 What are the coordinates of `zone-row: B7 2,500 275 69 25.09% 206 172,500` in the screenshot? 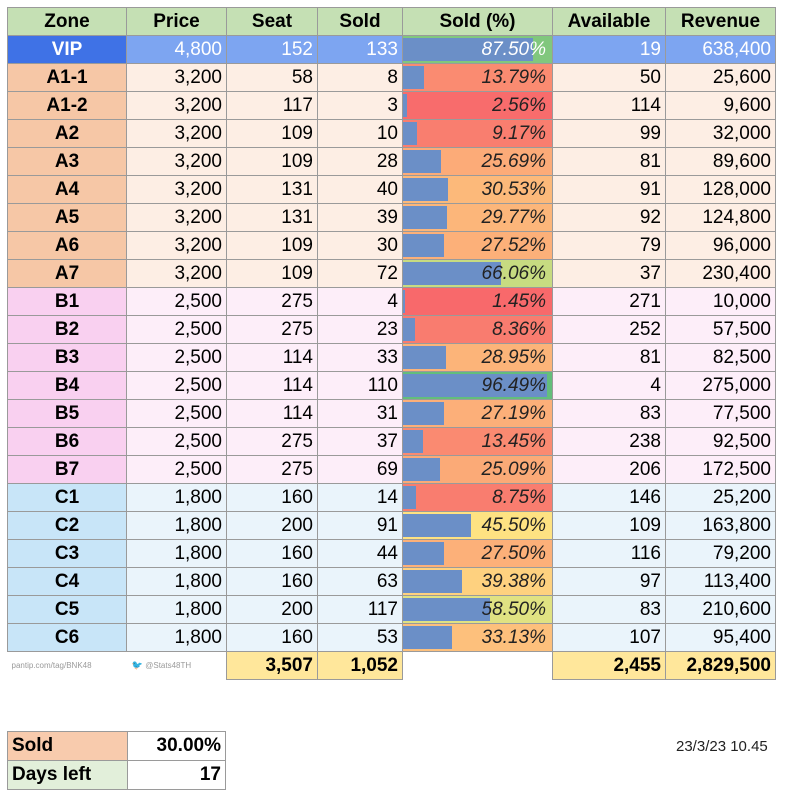 It's located at (391, 469).